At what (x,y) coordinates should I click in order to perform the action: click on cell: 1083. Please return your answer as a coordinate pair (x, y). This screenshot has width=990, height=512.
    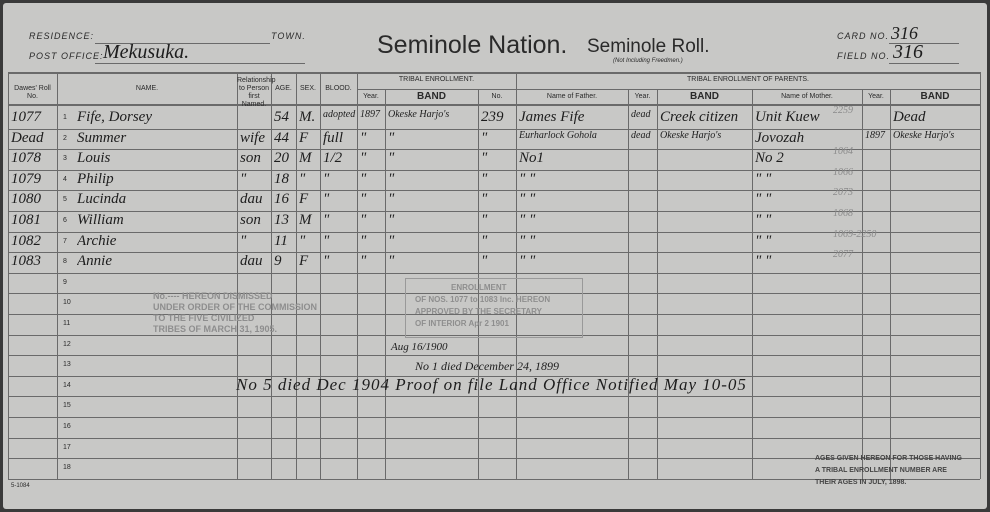
    Looking at the image, I should click on (26, 261).